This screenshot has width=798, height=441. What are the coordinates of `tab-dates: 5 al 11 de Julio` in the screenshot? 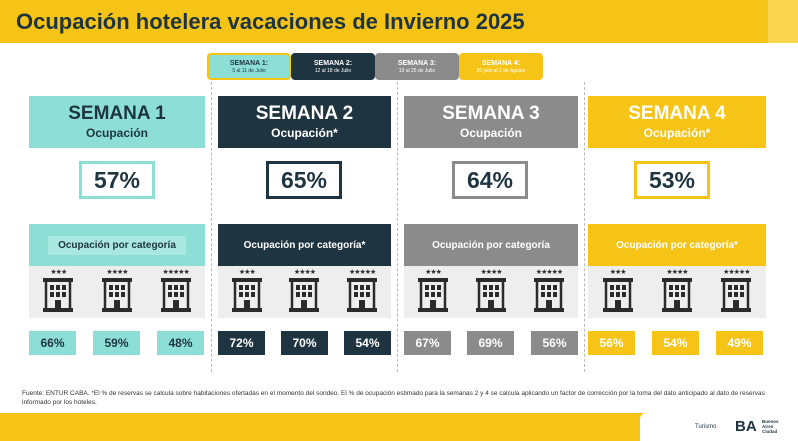 It's located at (249, 70).